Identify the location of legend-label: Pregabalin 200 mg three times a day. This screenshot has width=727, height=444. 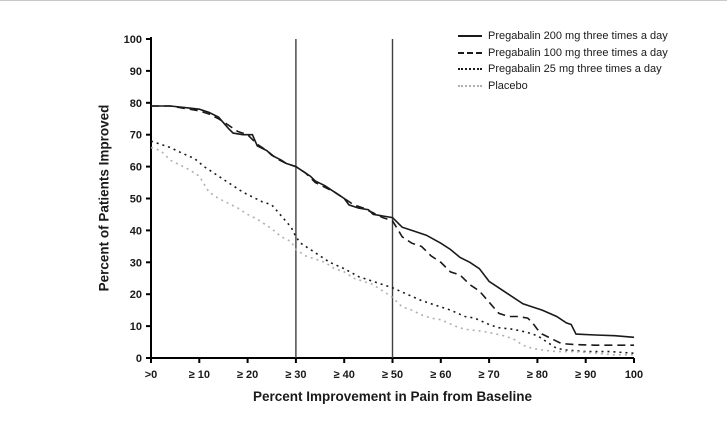
(578, 36).